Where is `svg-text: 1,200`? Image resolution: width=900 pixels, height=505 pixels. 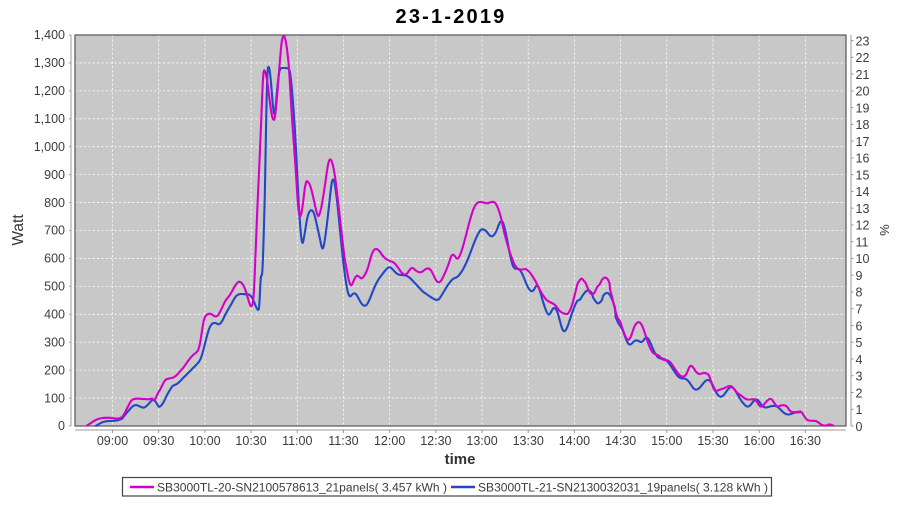 svg-text: 1,200 is located at coordinates (49, 91).